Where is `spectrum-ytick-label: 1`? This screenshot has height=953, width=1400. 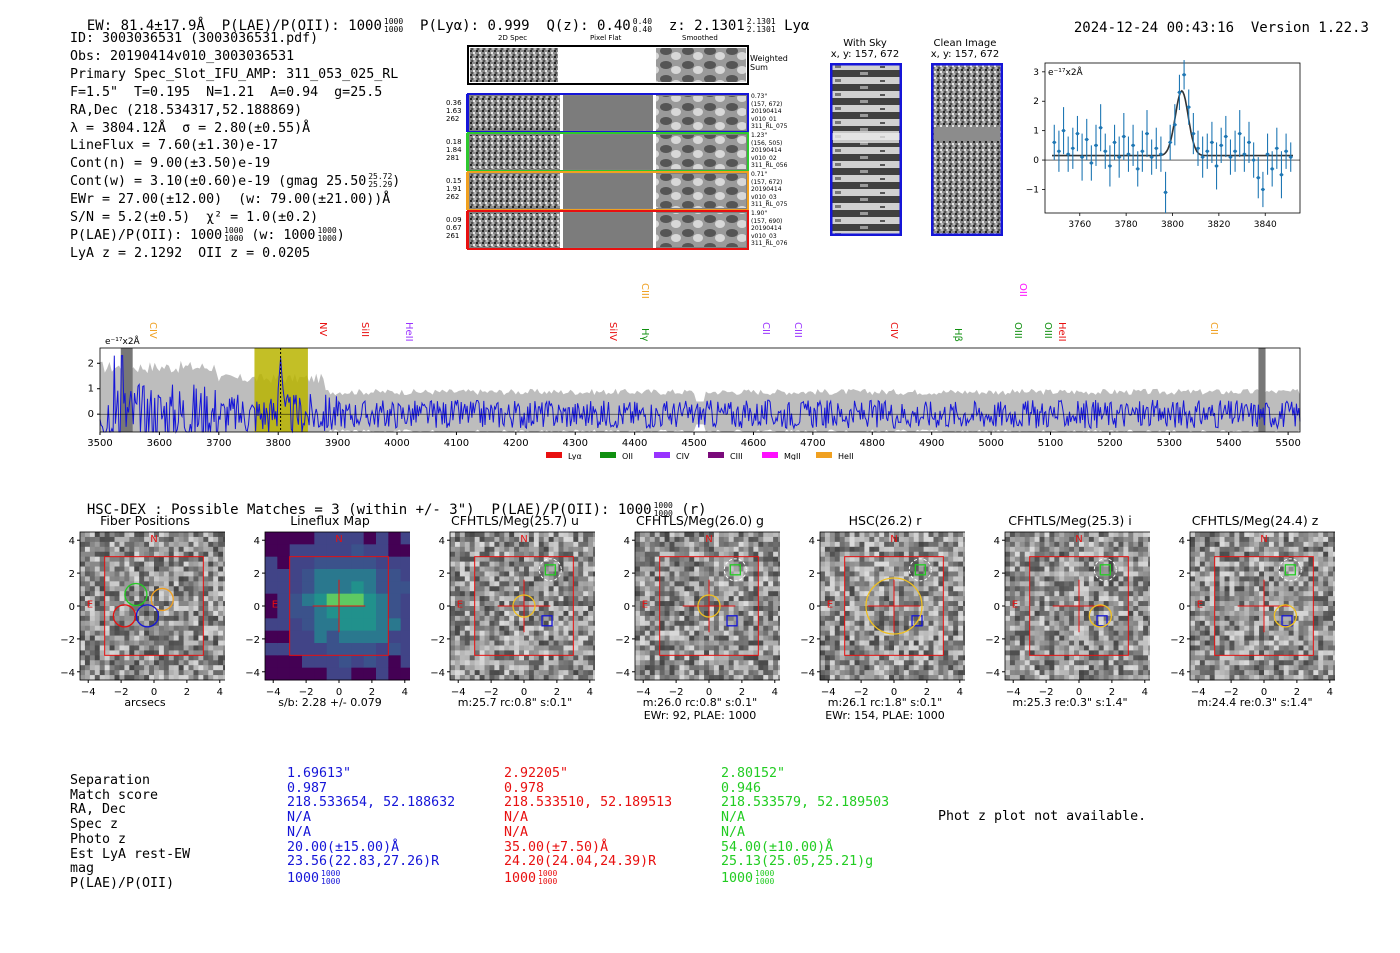
spectrum-ytick-label: 1 is located at coordinates (91, 389).